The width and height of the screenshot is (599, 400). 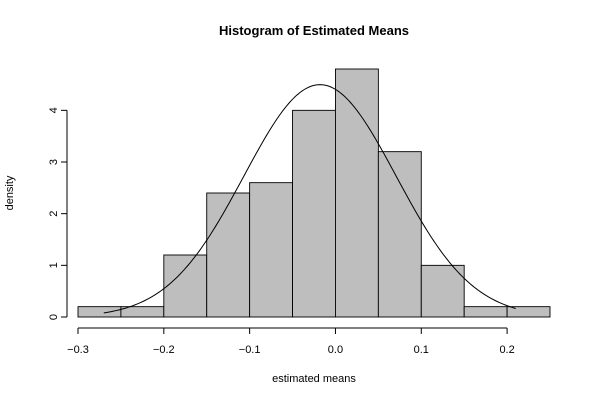 I want to click on y-axis: 0 1 2 3 4, so click(x=58, y=213).